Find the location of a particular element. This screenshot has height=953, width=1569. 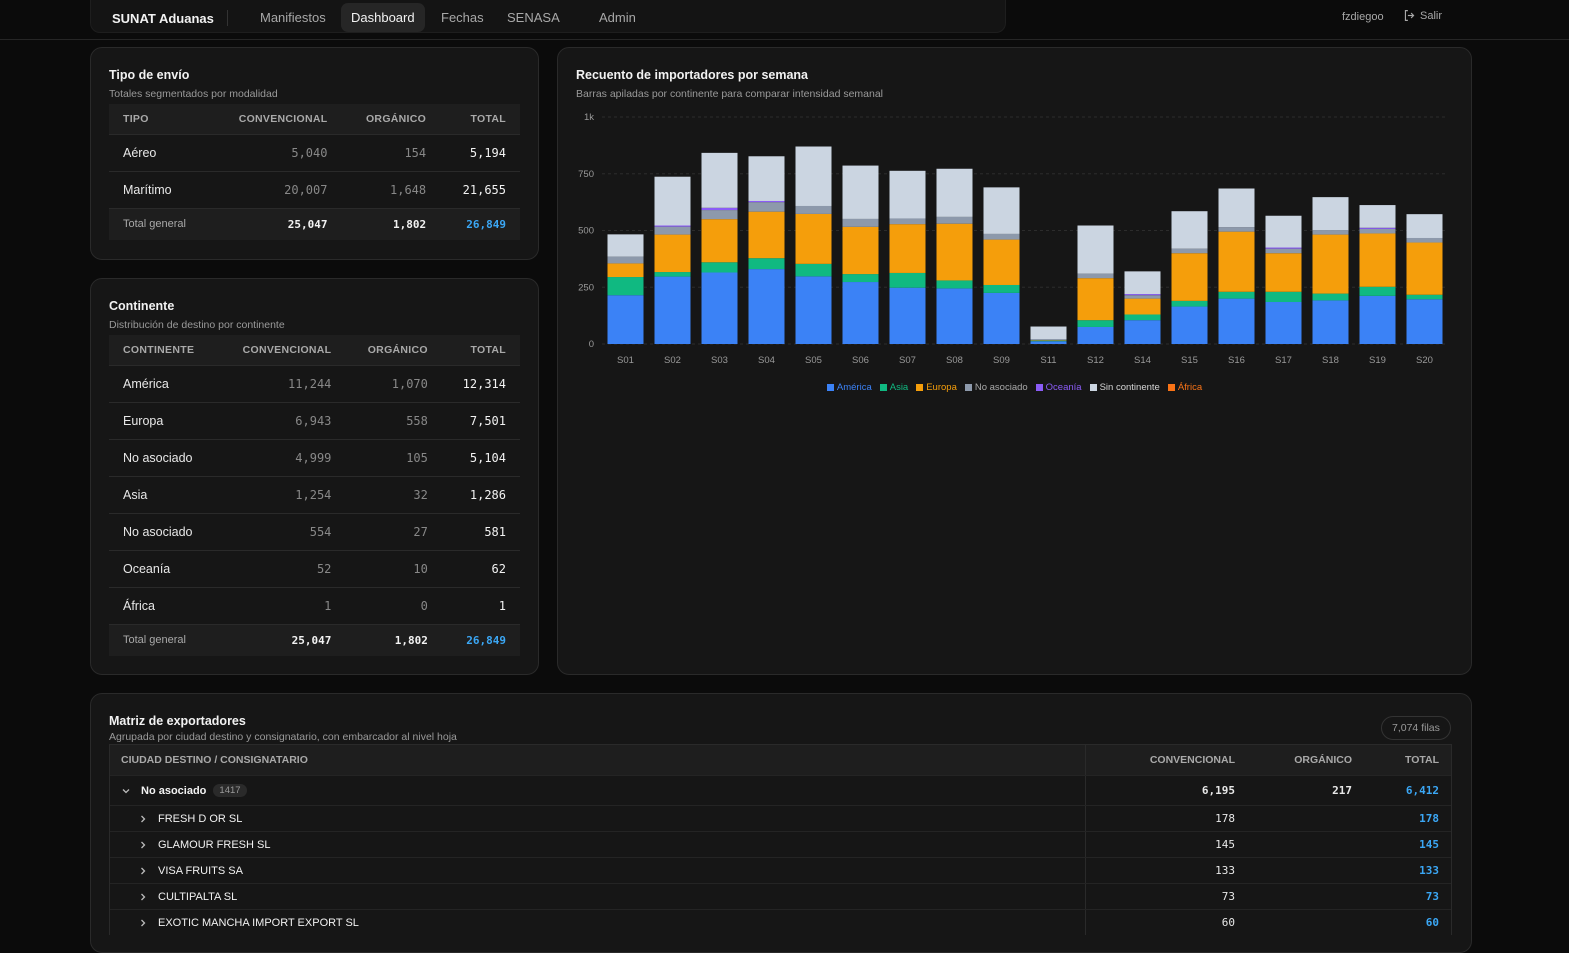

legend-item: No asociado is located at coordinates (996, 387).